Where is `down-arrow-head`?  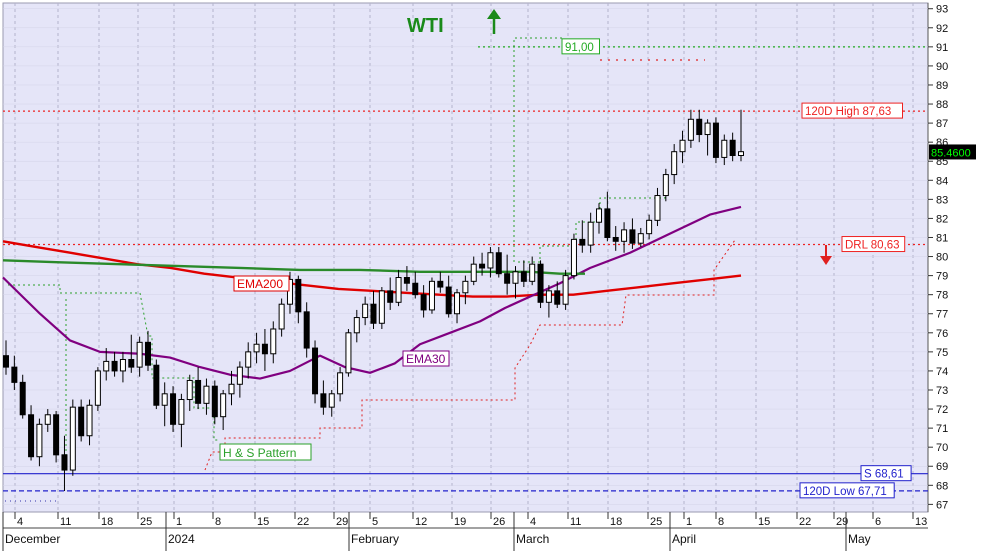
down-arrow-head is located at coordinates (826, 260).